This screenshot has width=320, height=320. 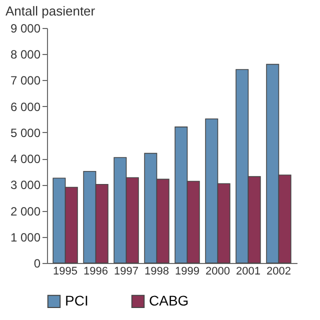 I want to click on legend-label: CABG, so click(x=169, y=300).